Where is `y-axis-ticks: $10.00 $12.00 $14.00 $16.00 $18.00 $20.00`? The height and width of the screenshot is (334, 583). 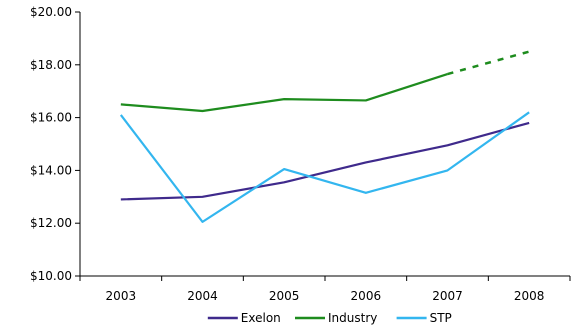 y-axis-ticks: $10.00 $12.00 $14.00 $16.00 $18.00 $20.00 is located at coordinates (55, 144).